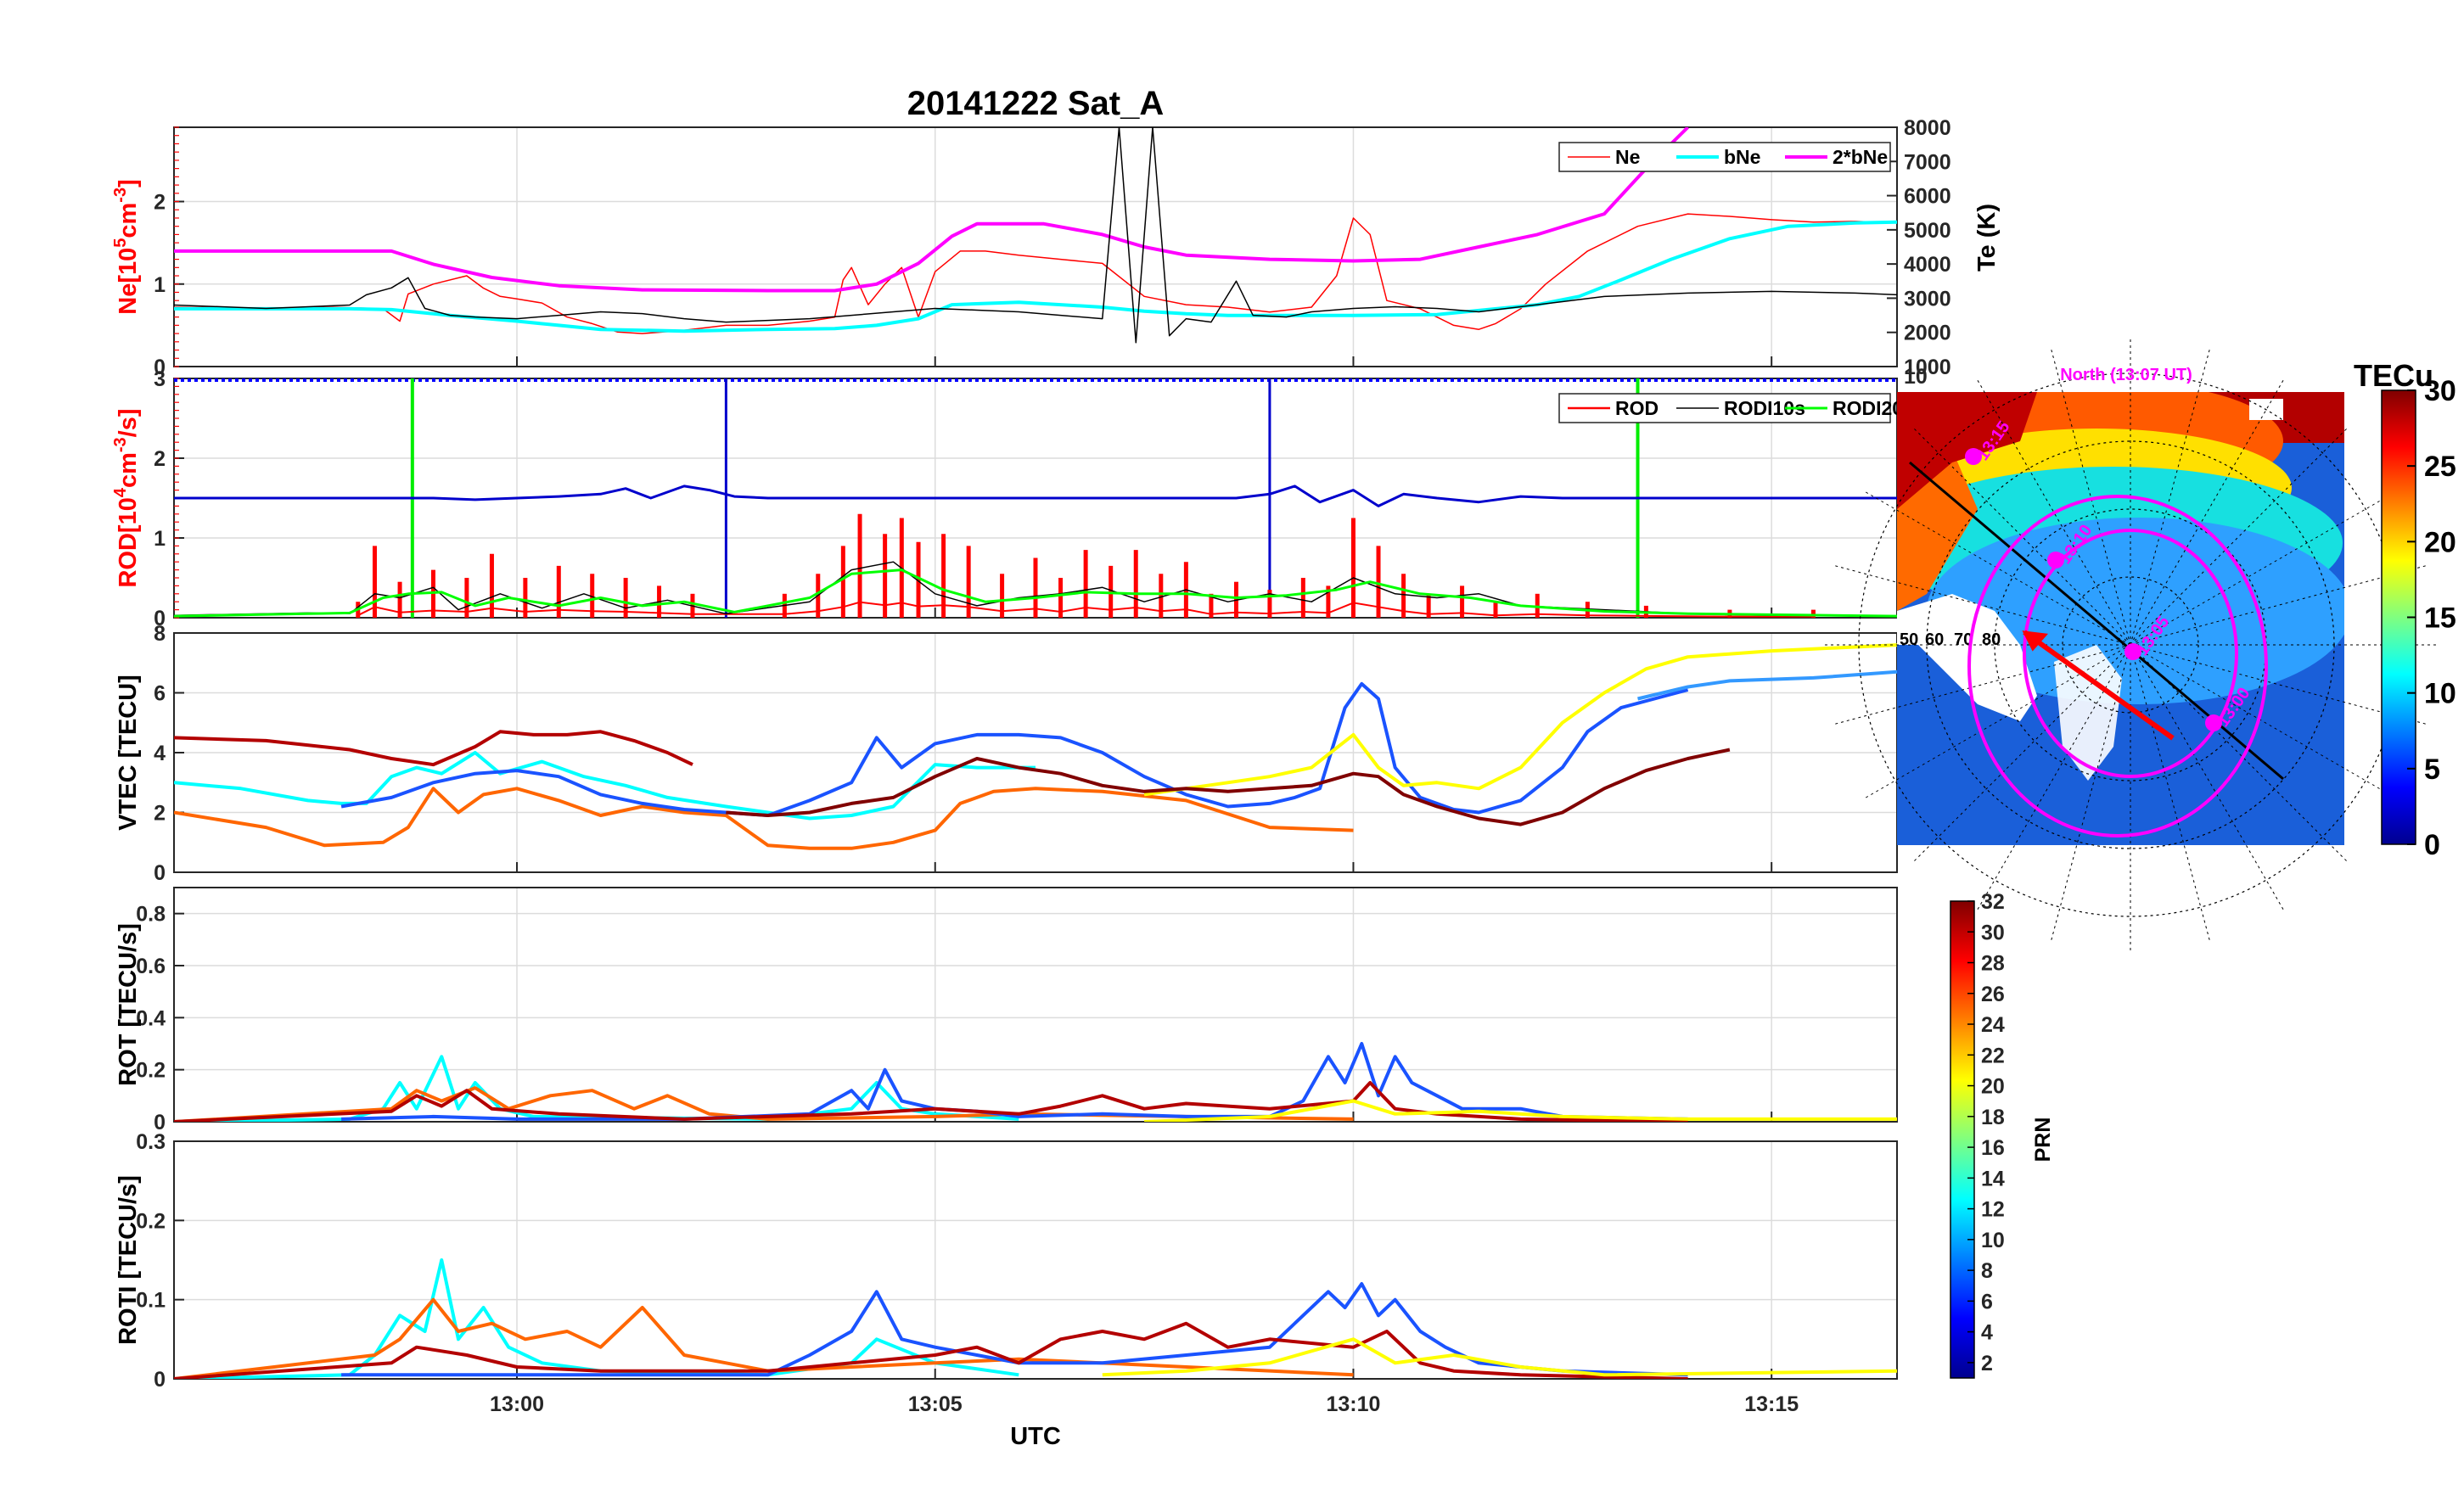 The width and height of the screenshot is (2464, 1490). Describe the element at coordinates (151, 915) in the screenshot. I see `rot-ytick-label-4: 0.8` at that location.